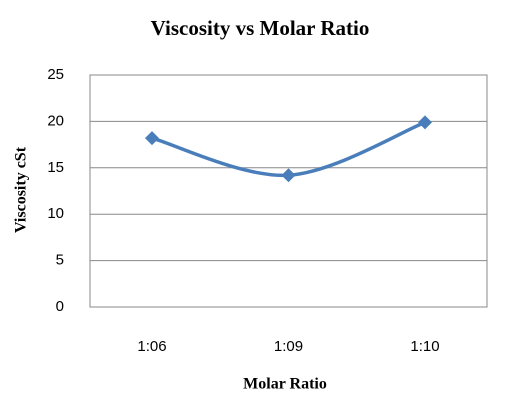  I want to click on y-tick-label: 20, so click(55, 120).